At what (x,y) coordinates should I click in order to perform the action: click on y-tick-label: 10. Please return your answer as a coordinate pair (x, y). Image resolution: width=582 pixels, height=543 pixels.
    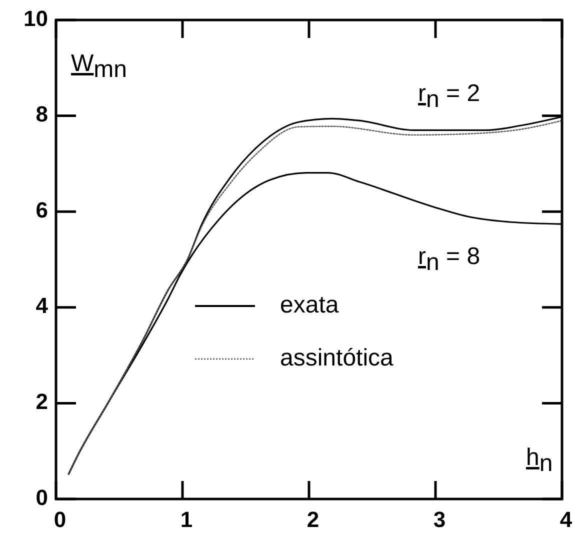
    Looking at the image, I should click on (36, 18).